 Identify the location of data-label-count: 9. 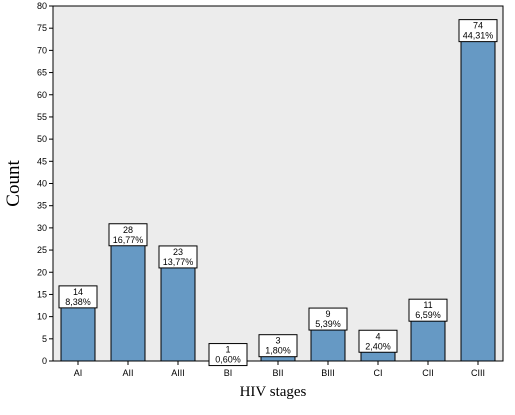
(327, 314).